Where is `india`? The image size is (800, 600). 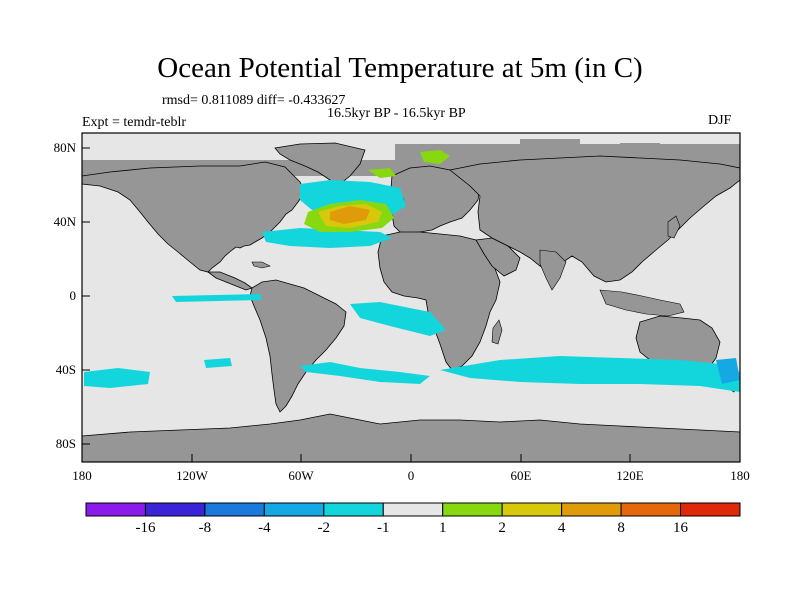
india is located at coordinates (553, 270).